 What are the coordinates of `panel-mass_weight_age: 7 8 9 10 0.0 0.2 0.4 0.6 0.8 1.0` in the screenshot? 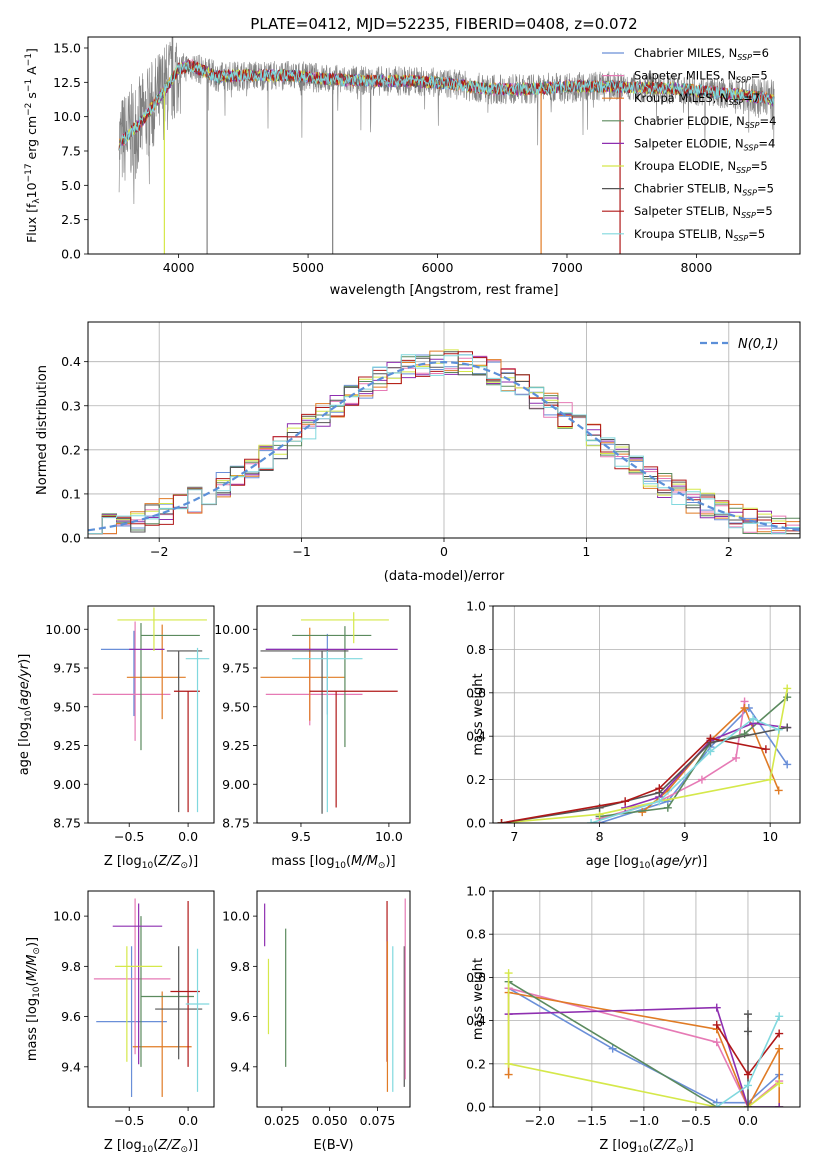 It's located at (633, 721).